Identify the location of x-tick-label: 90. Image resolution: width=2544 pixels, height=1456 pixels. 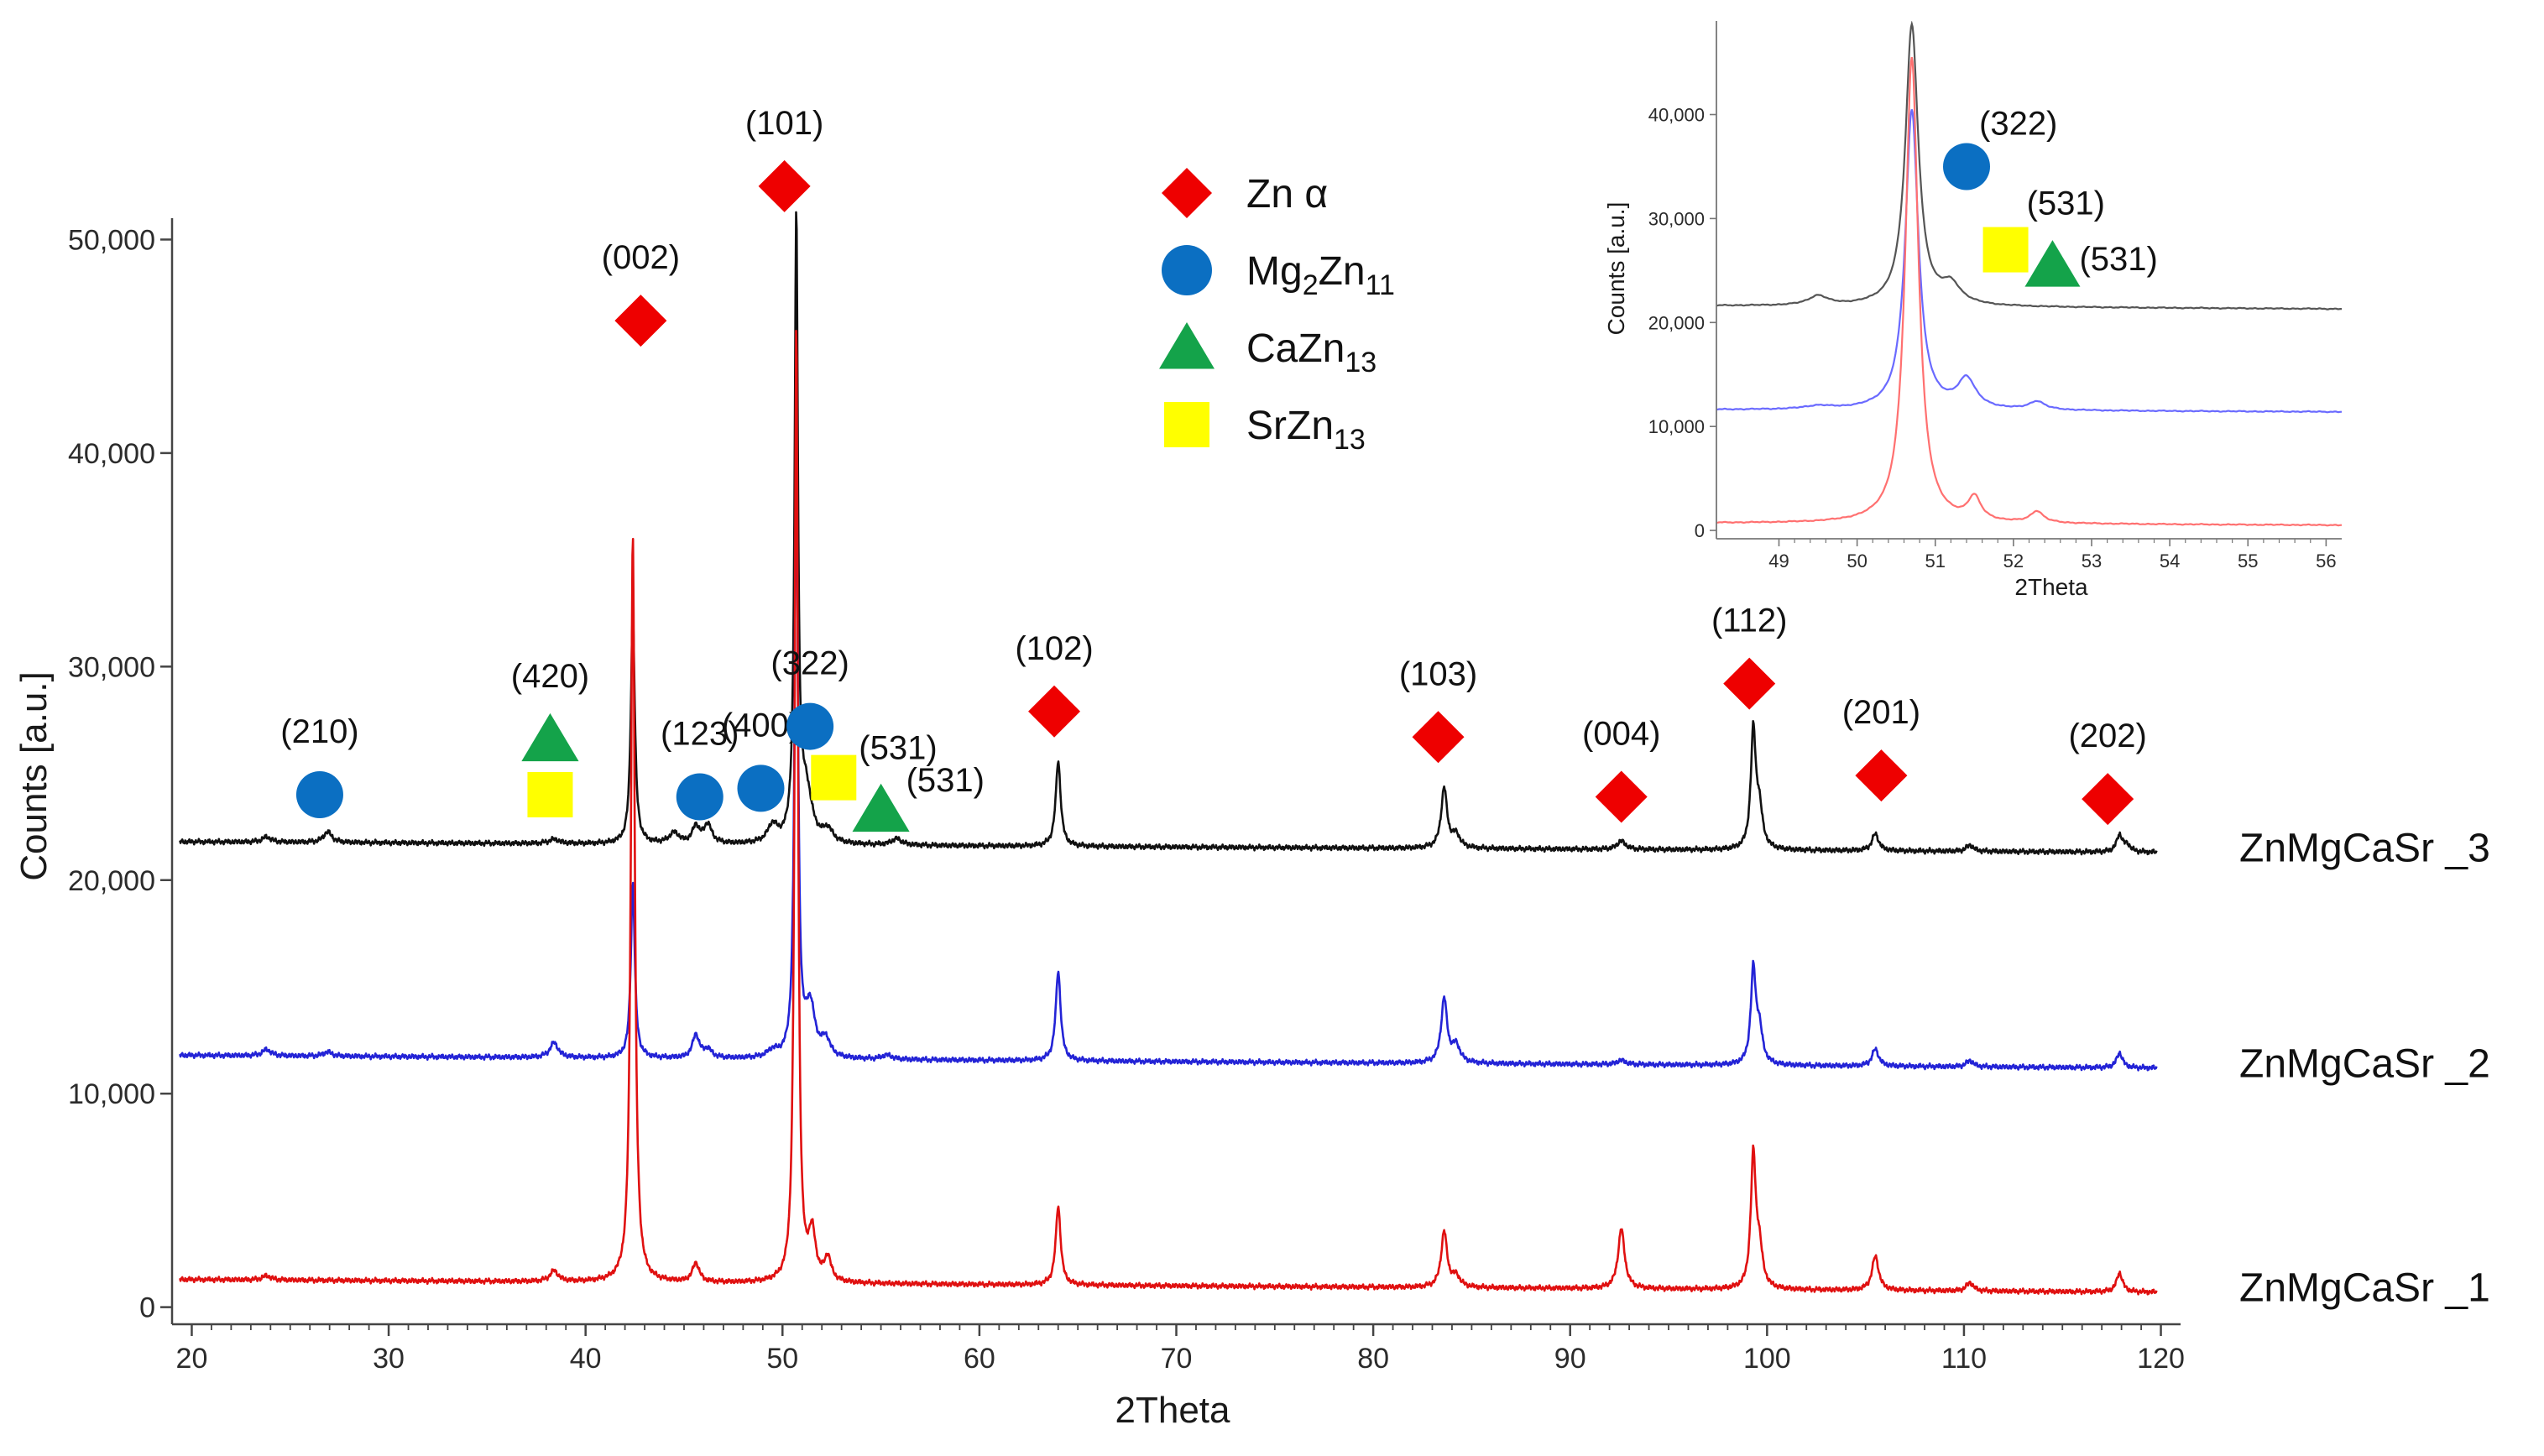
(1570, 1359).